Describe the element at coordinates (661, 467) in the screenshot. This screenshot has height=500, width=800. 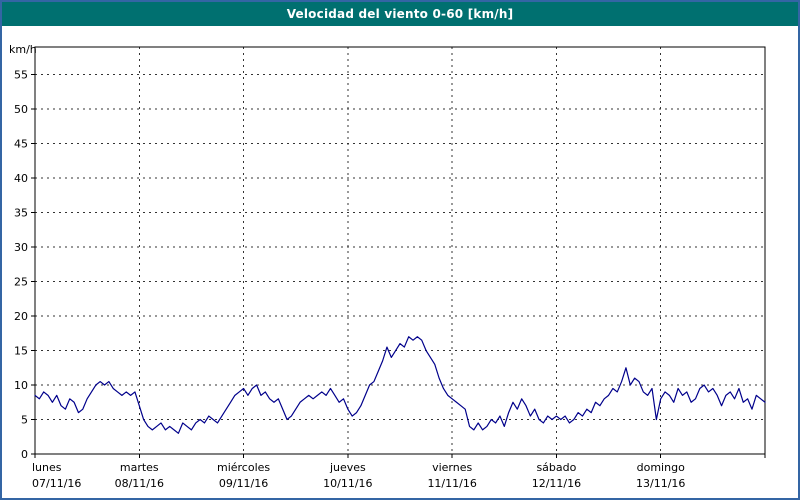
I see `x-day-name: domingo` at that location.